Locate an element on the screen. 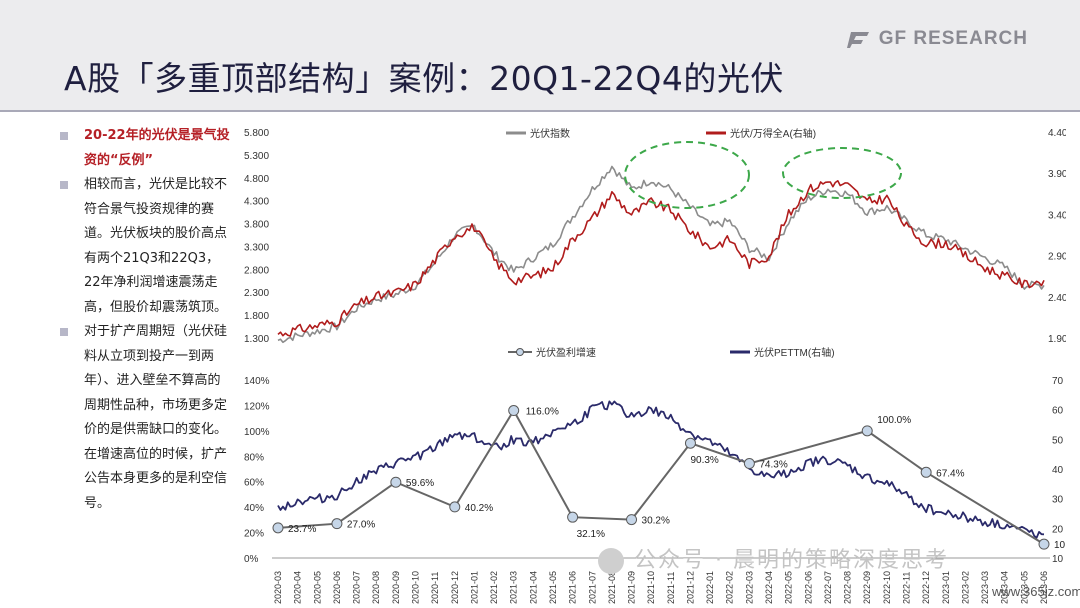 This screenshot has height=608, width=1080. bottom-left-tick-label: 20% is located at coordinates (254, 534).